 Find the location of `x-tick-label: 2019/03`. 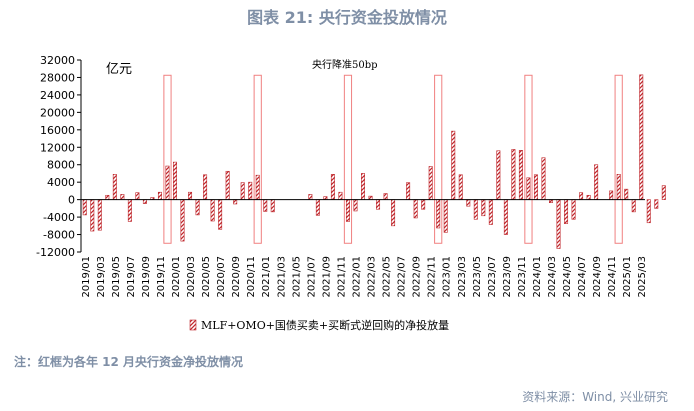

x-tick-label: 2019/03 is located at coordinates (101, 277).